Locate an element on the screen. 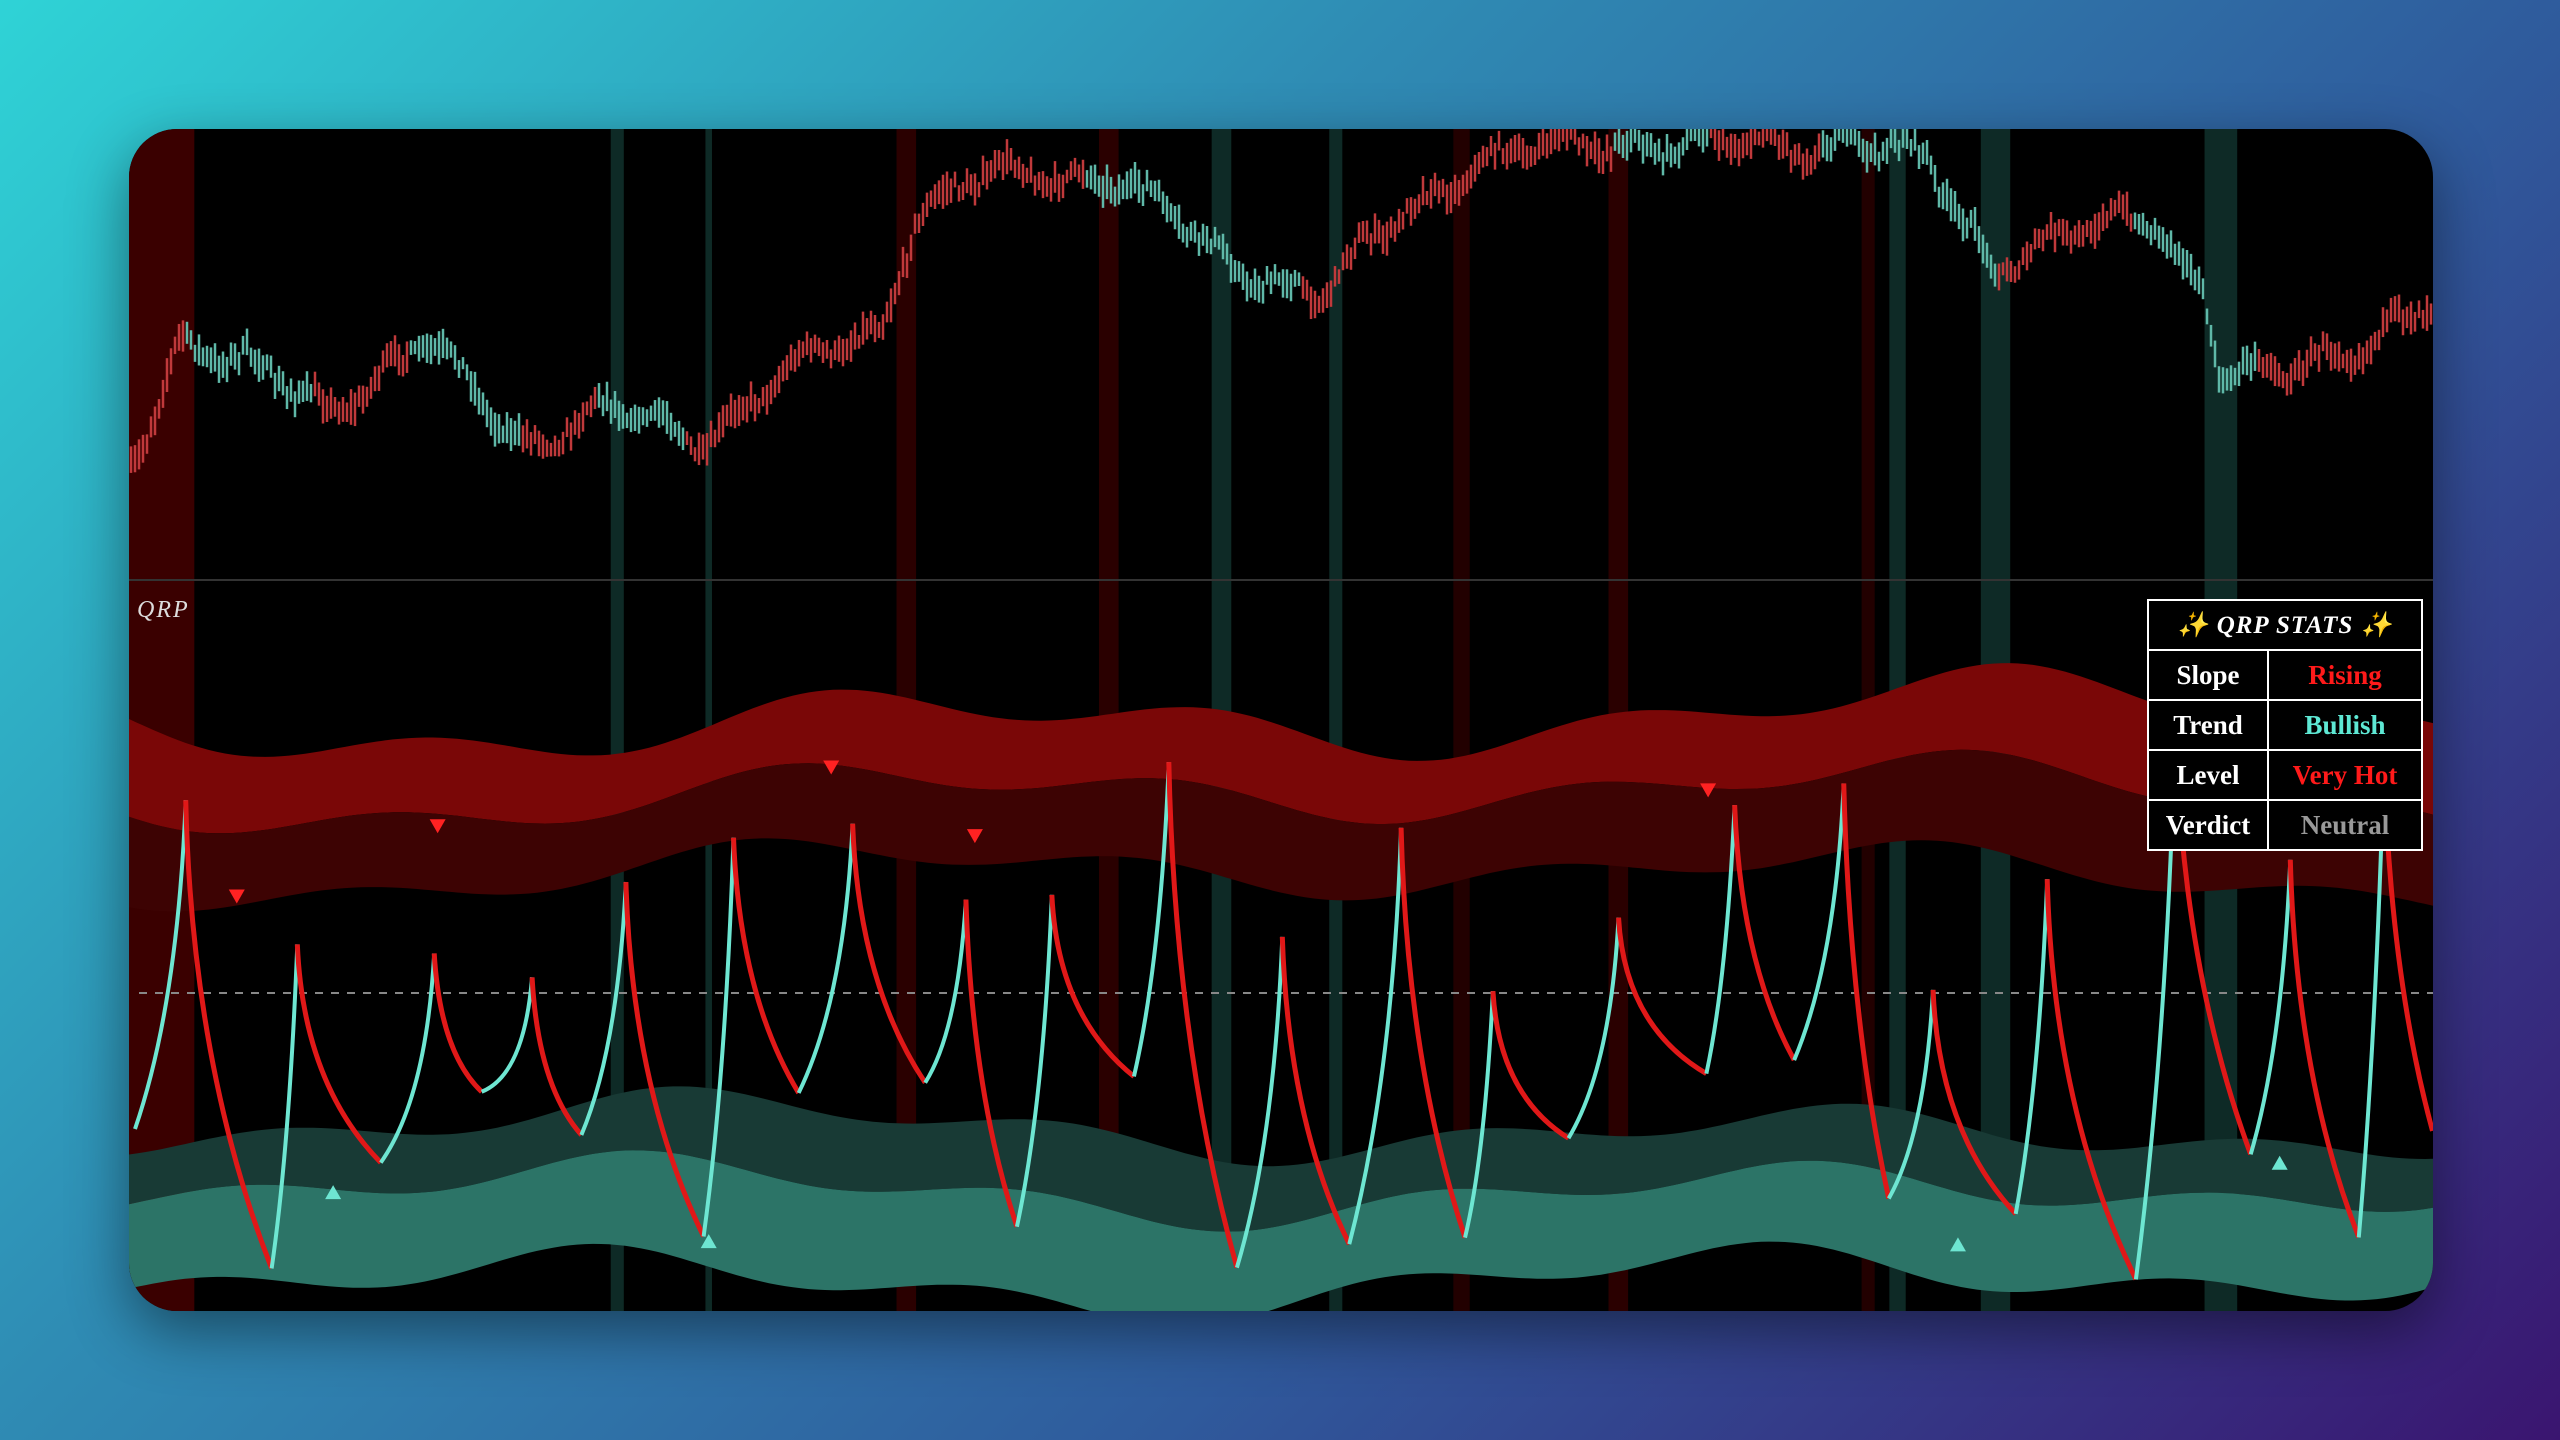 The width and height of the screenshot is (2560, 1440). stats-row: Slope Rising is located at coordinates (2285, 675).